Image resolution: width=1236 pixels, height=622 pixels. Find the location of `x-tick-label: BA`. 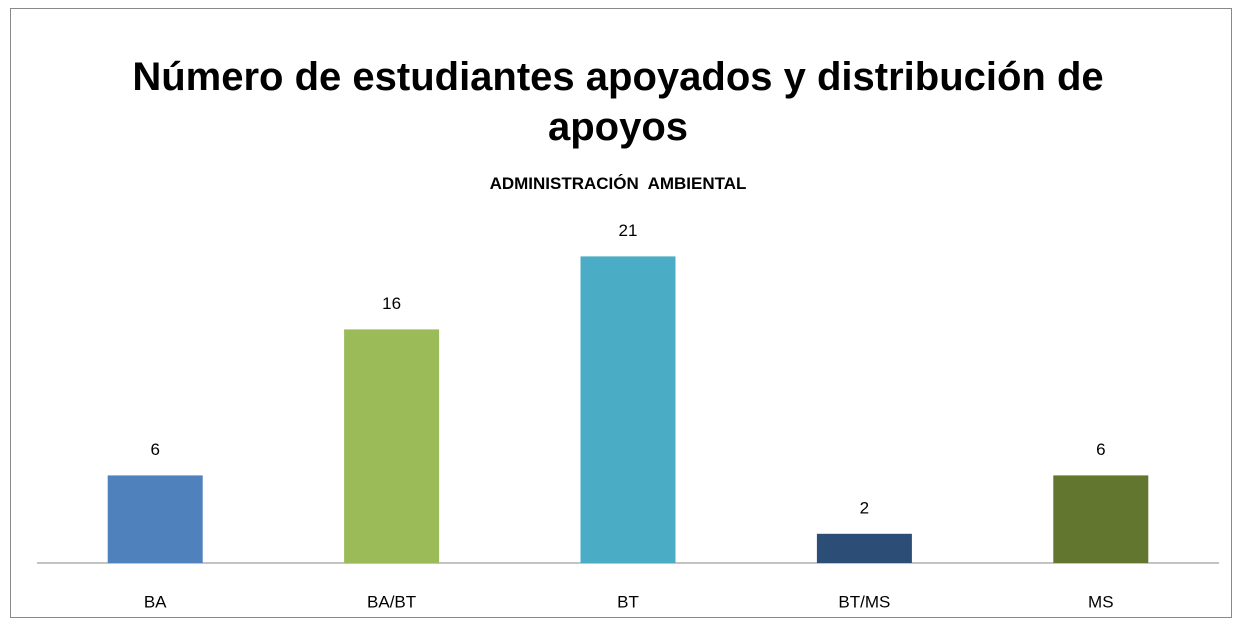

x-tick-label: BA is located at coordinates (155, 601).